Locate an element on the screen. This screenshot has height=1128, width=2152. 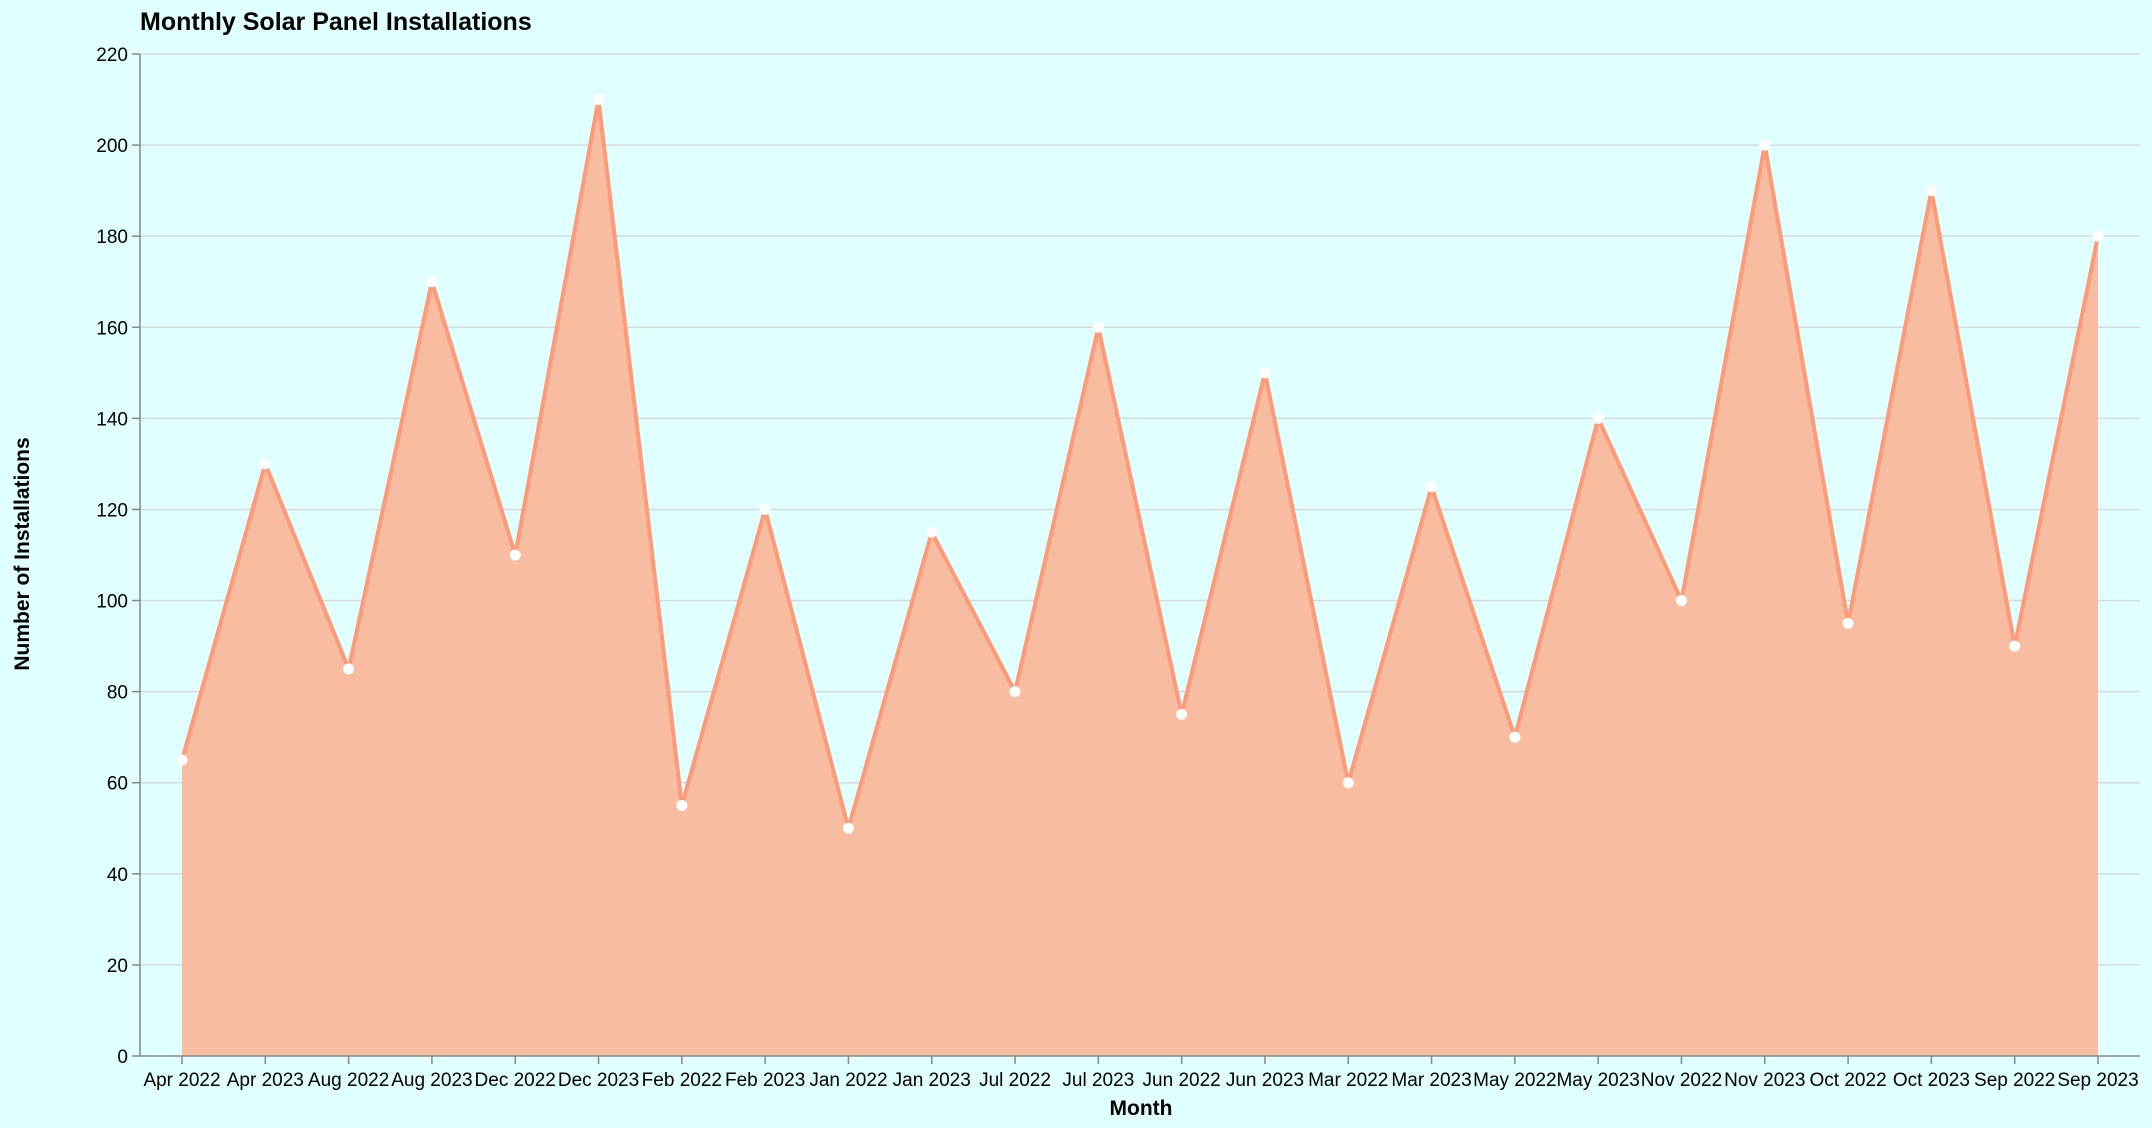
x-tick-label: Feb 2022 is located at coordinates (682, 1080).